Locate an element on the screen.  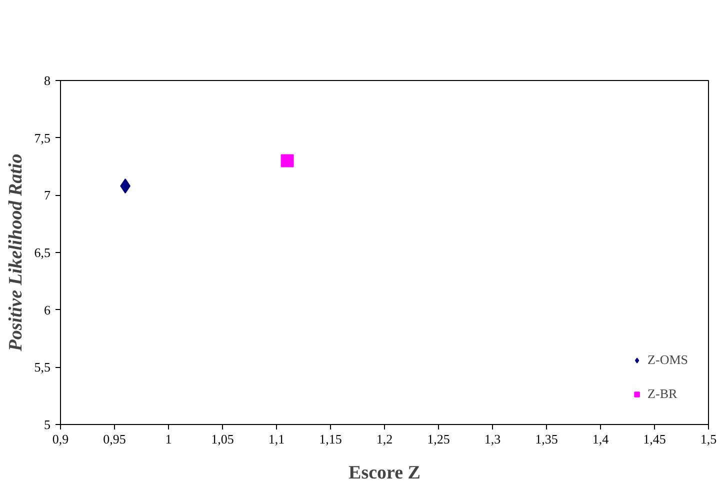
y-axis-title: Positive Likelihood Ratio is located at coordinates (15, 253).